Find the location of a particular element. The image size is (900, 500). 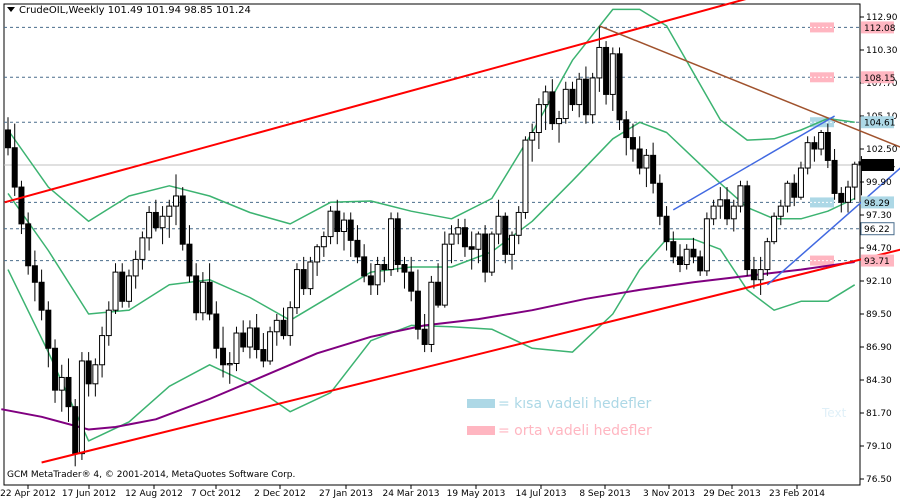

dropdown-triangle-icon is located at coordinates (11, 9).